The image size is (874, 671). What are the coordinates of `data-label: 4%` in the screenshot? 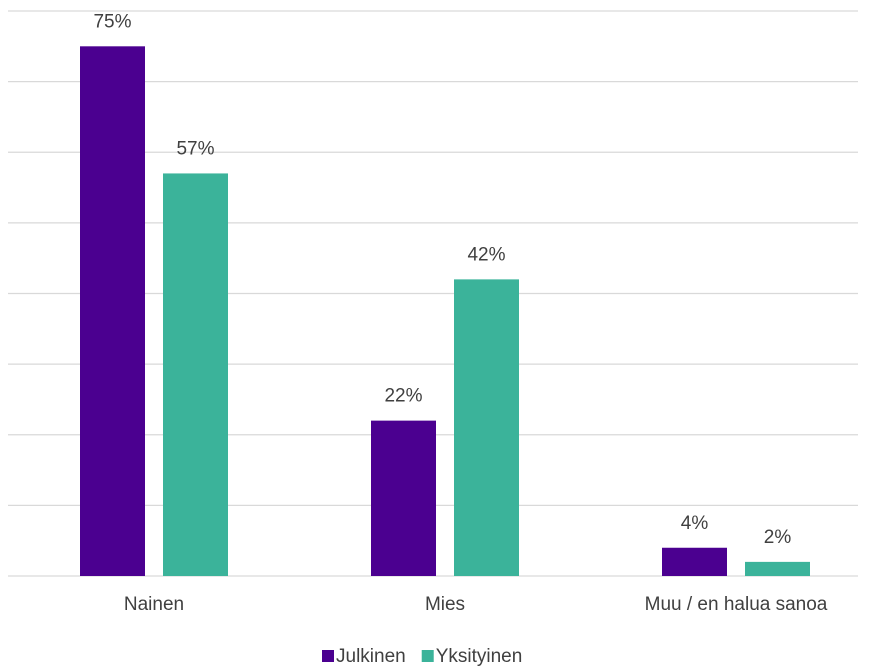 It's located at (695, 523).